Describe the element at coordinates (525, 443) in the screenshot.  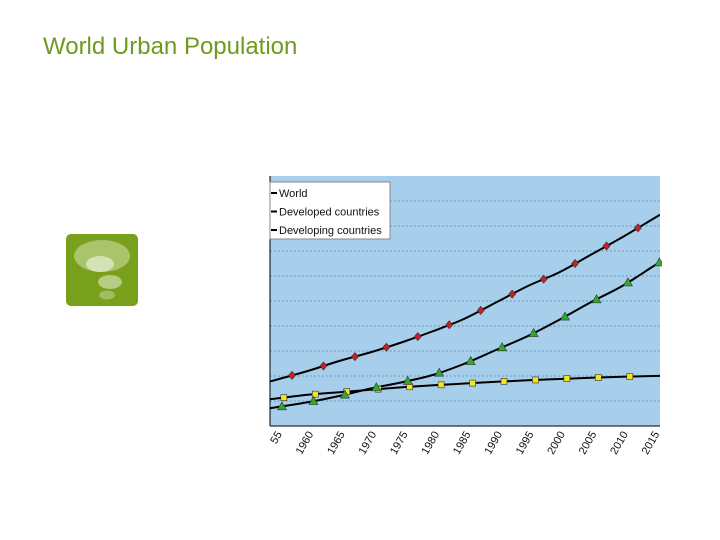
I see `x-tick-label: 1995` at that location.